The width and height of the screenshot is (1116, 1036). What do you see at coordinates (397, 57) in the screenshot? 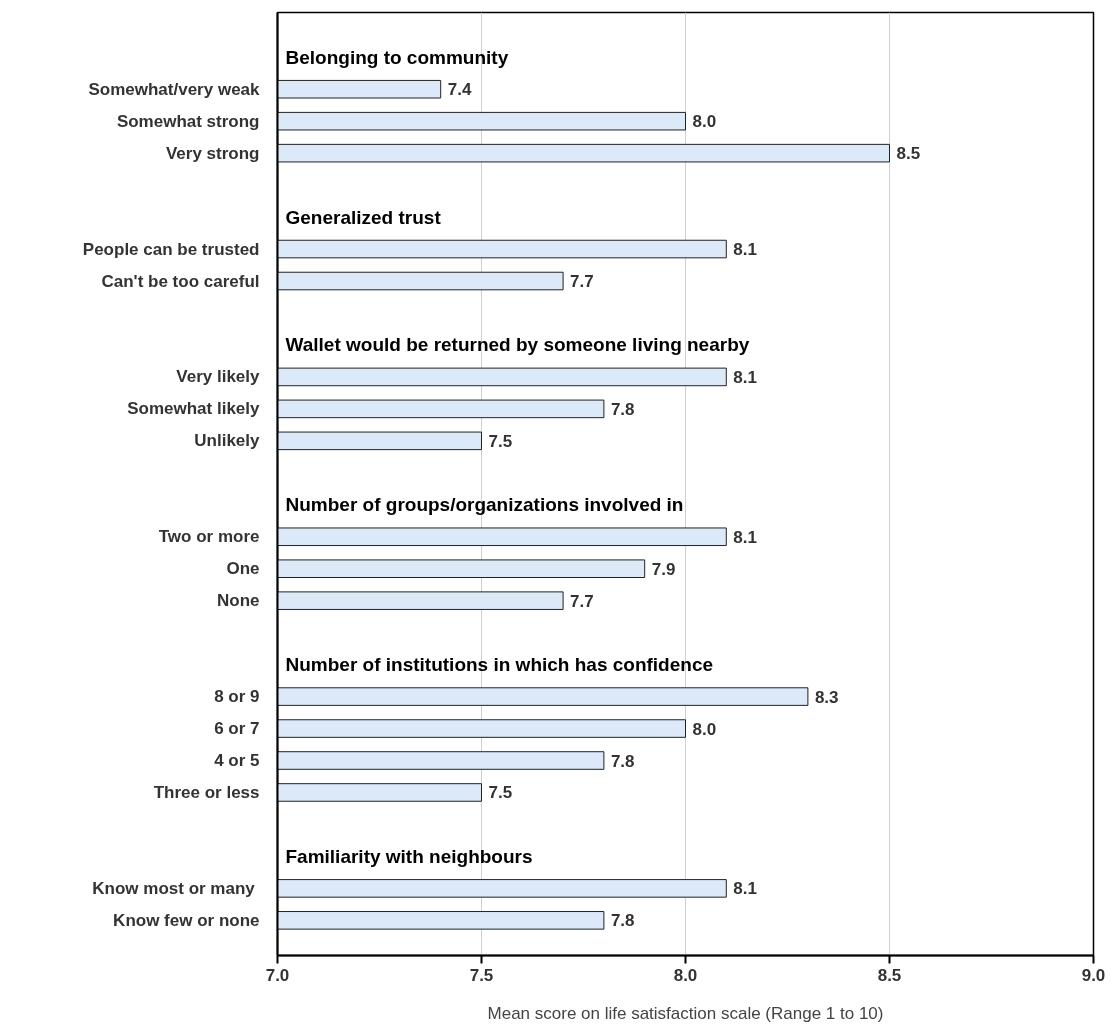
I see `y-tick-label: Belonging to community` at bounding box center [397, 57].